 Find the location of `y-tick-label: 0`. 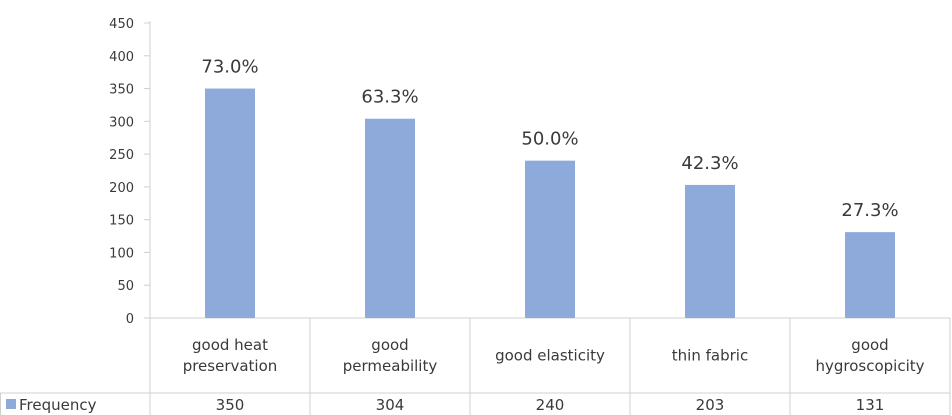

y-tick-label: 0 is located at coordinates (130, 319).